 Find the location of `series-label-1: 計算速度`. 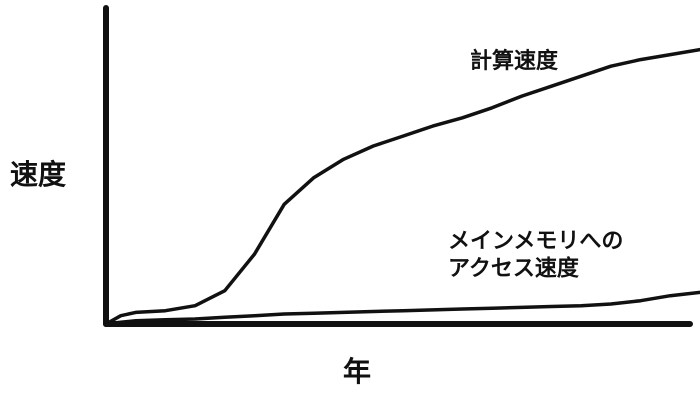

series-label-1: 計算速度 is located at coordinates (514, 61).